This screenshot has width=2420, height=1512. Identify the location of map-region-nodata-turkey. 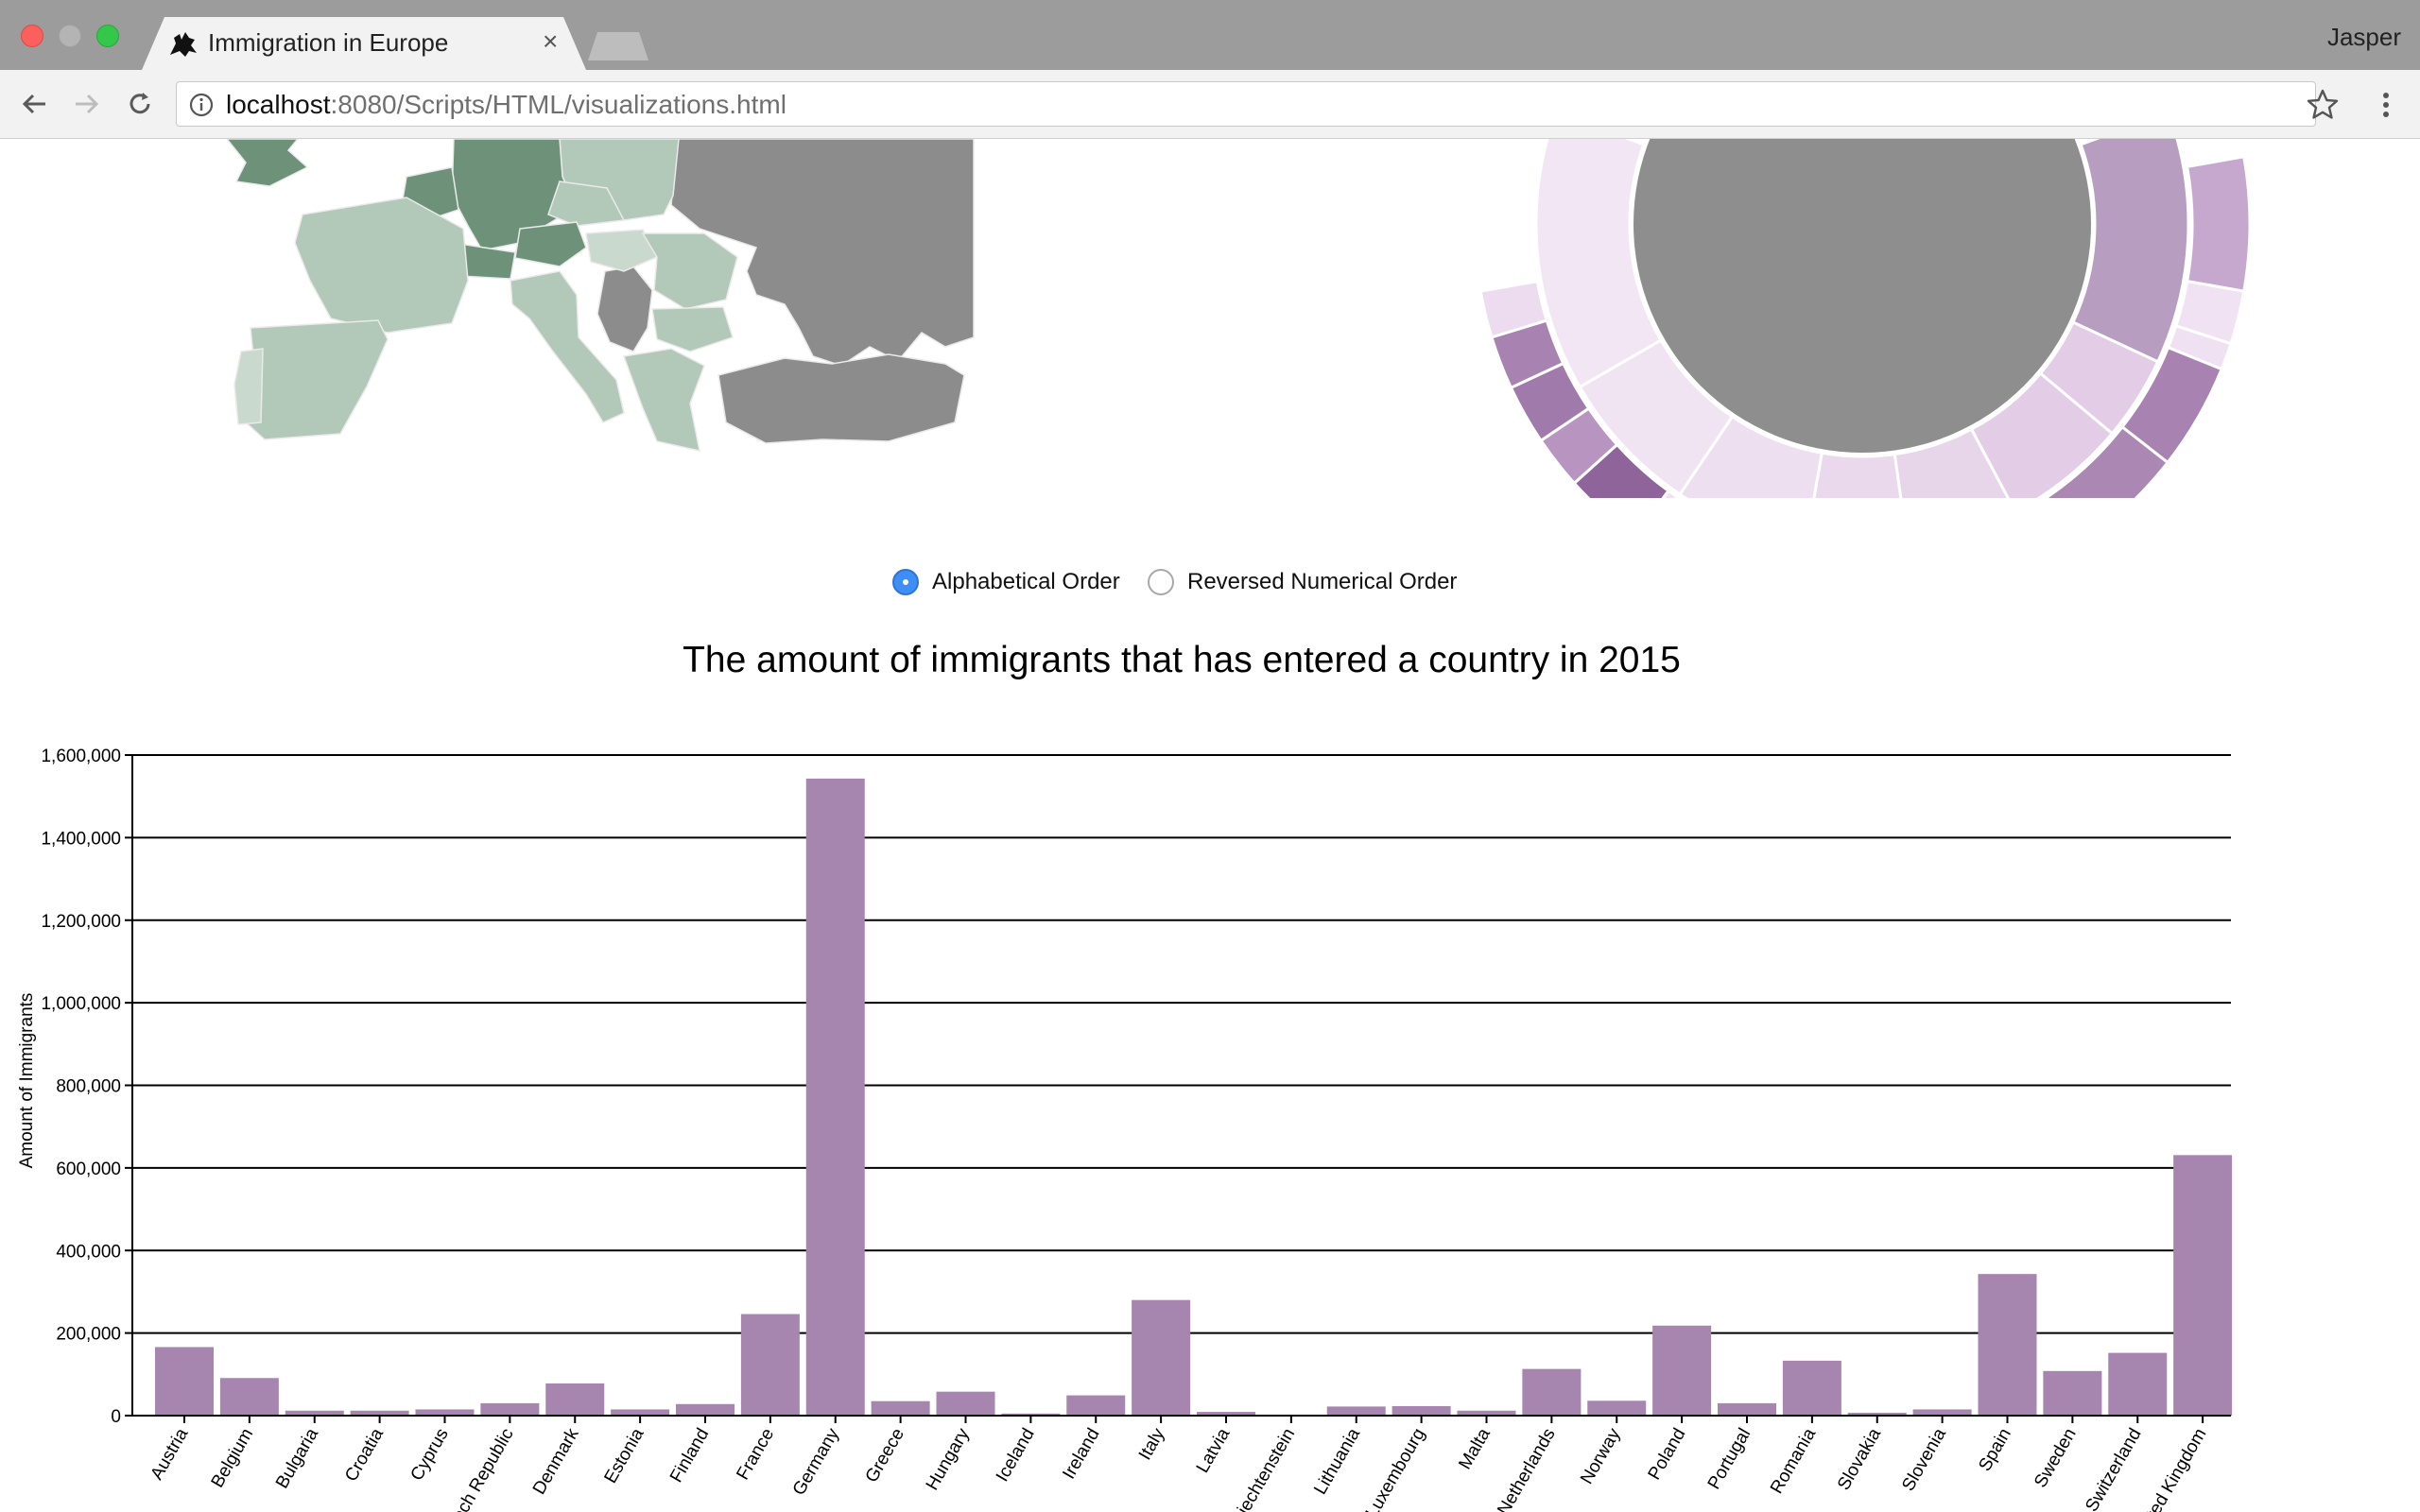
(841, 398).